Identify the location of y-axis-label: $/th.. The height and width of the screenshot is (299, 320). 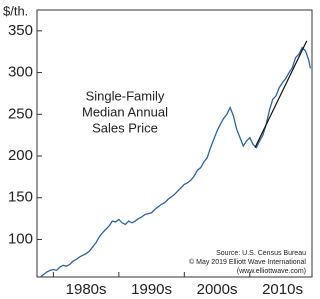
(15, 10).